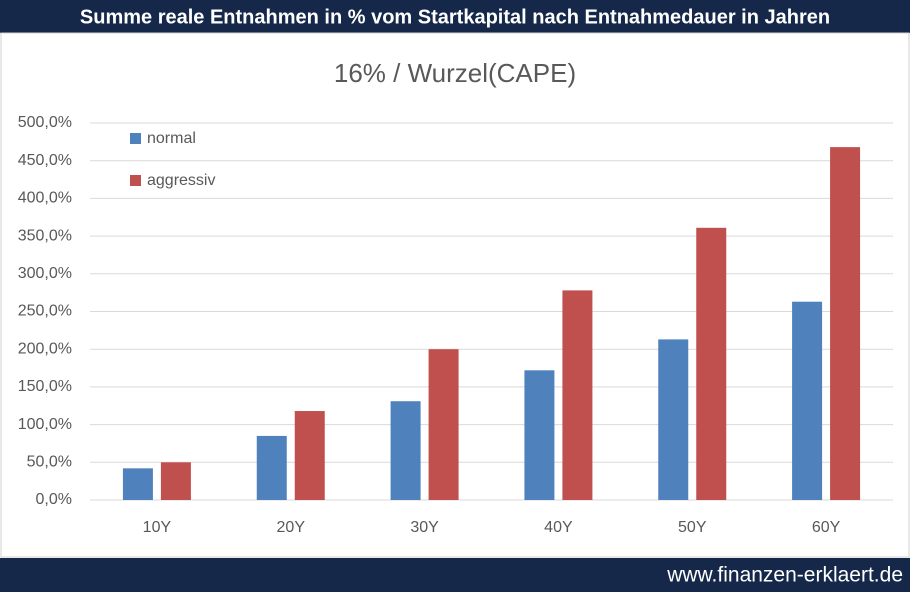 Image resolution: width=910 pixels, height=592 pixels. What do you see at coordinates (291, 527) in the screenshot?
I see `x-tick-label: 20Y` at bounding box center [291, 527].